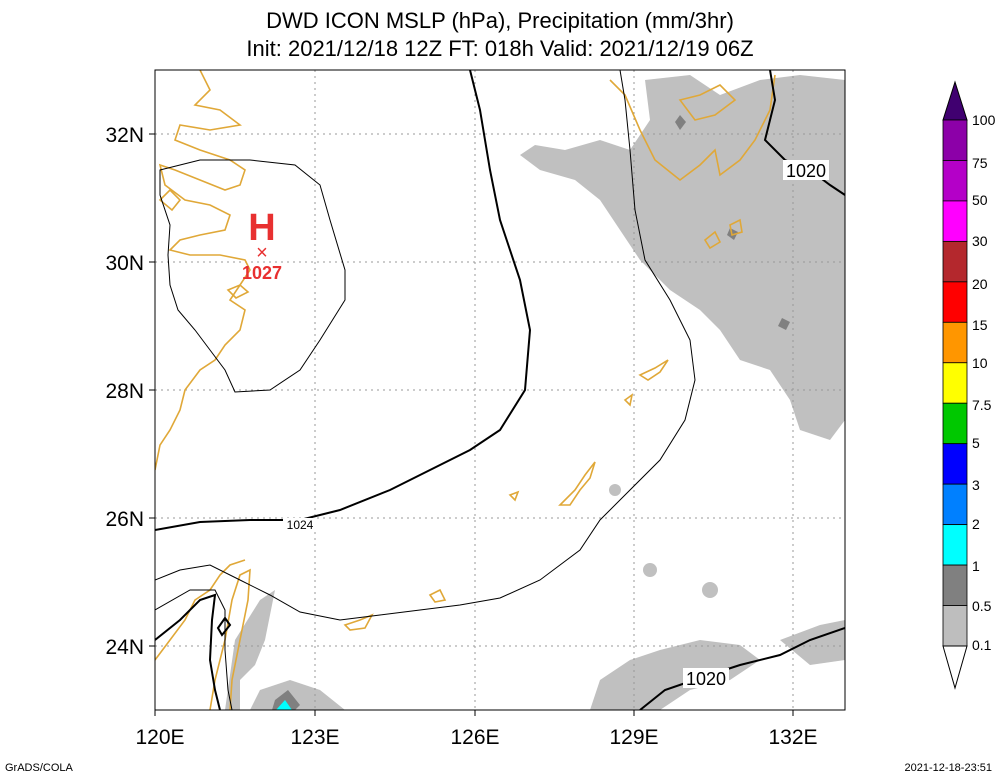 This screenshot has height=779, width=1000. What do you see at coordinates (976, 566) in the screenshot?
I see `cb-label-1: 1` at bounding box center [976, 566].